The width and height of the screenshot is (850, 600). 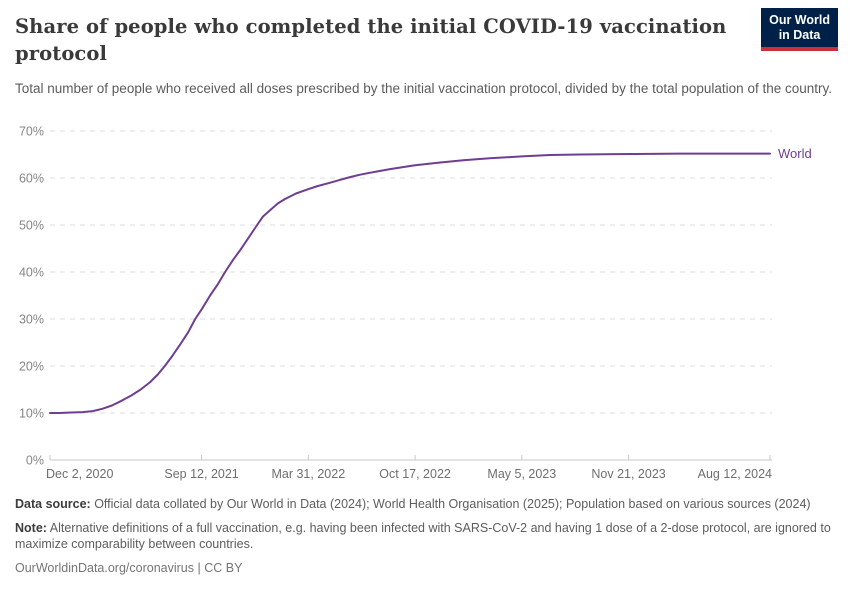 I want to click on y-axis-label: 30%, so click(x=31, y=320).